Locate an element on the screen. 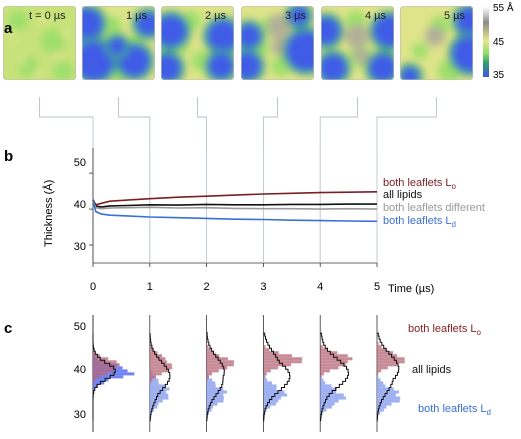 The width and height of the screenshot is (521, 439). panel-b-label: b is located at coordinates (8, 156).